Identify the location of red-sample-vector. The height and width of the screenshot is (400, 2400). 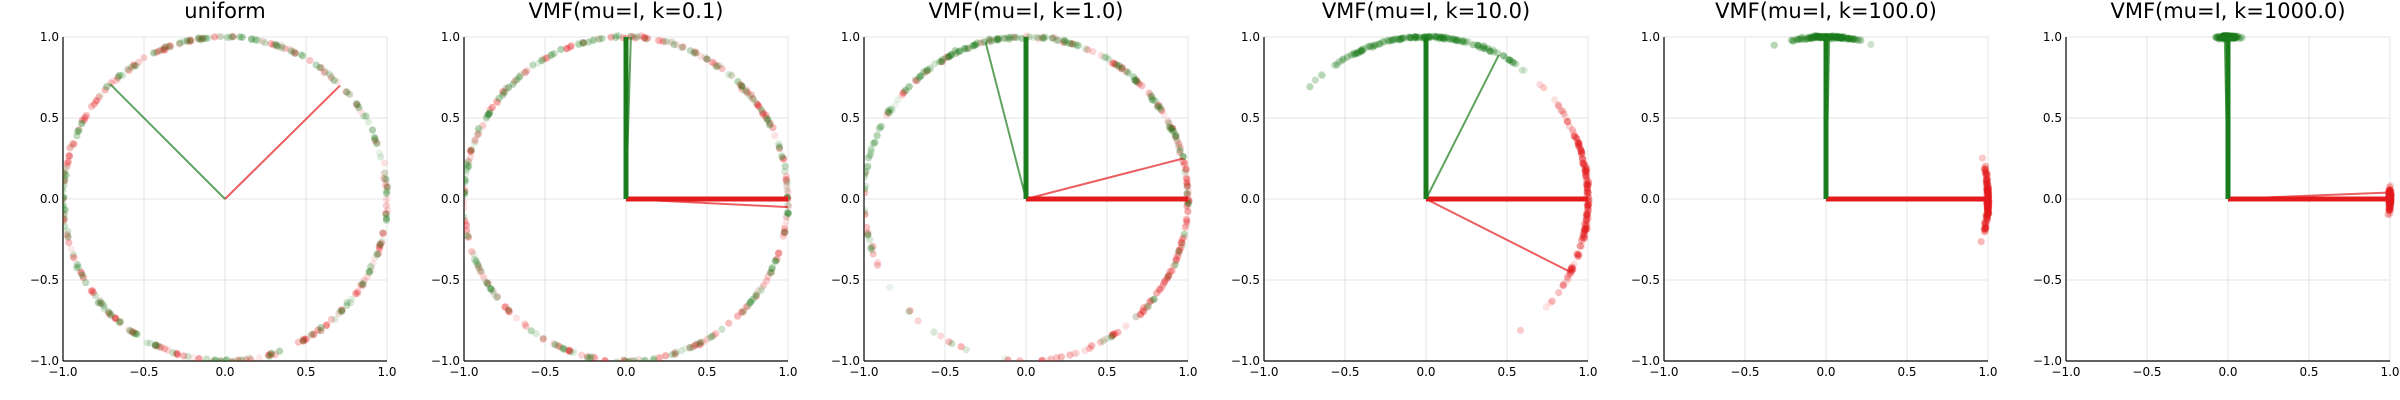
(2309, 195).